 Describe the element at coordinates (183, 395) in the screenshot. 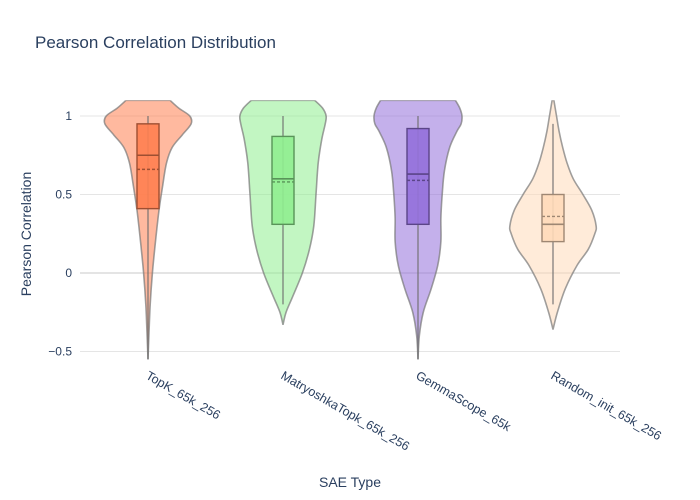

I see `x-tick-label: TopK_65k_256` at that location.